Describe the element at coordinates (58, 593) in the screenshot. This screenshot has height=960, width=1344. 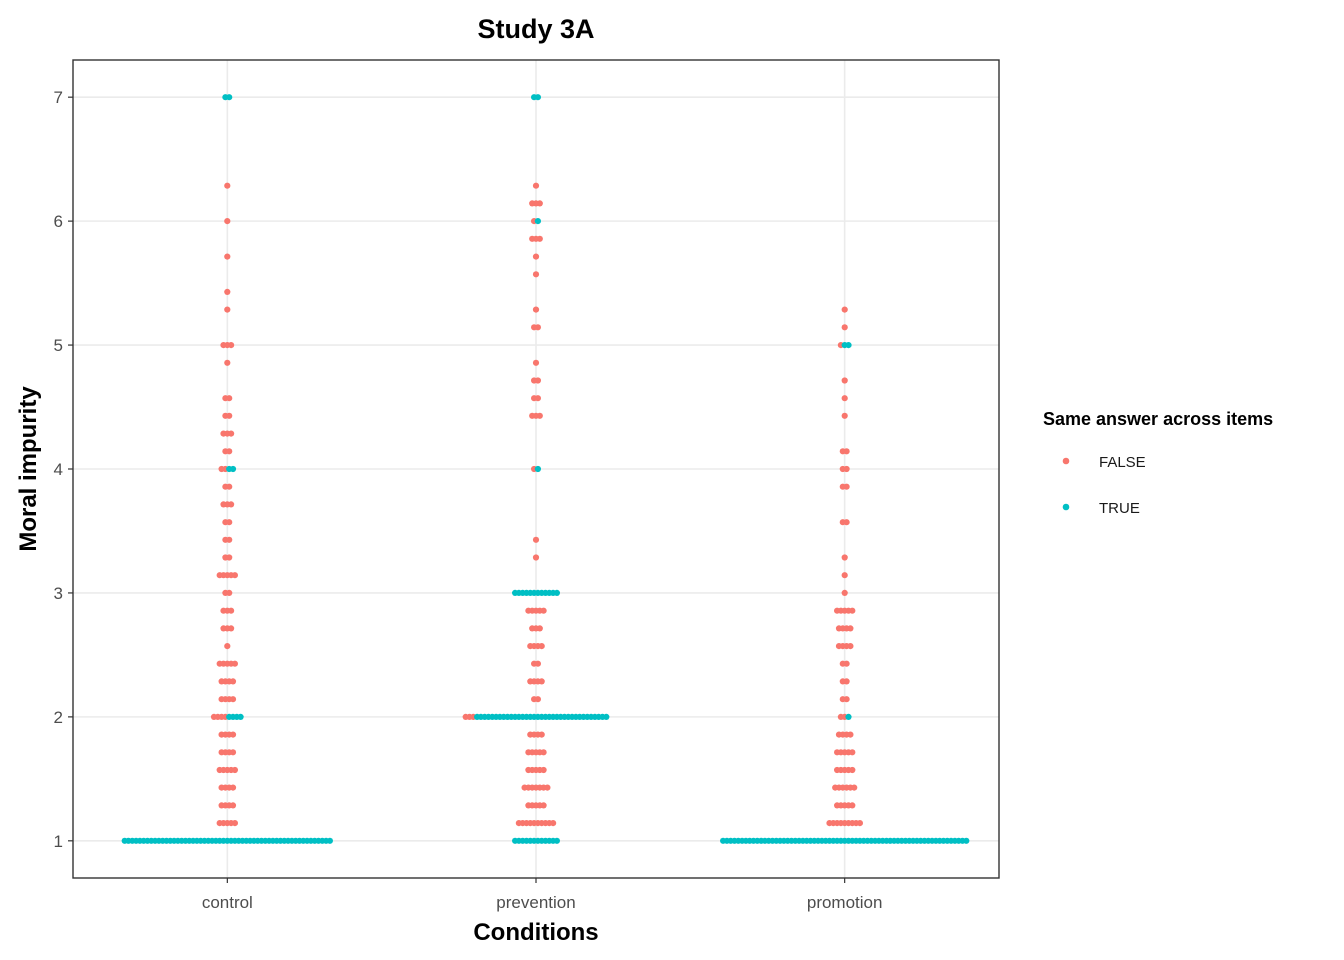
I see `y-tick-label: 3` at that location.